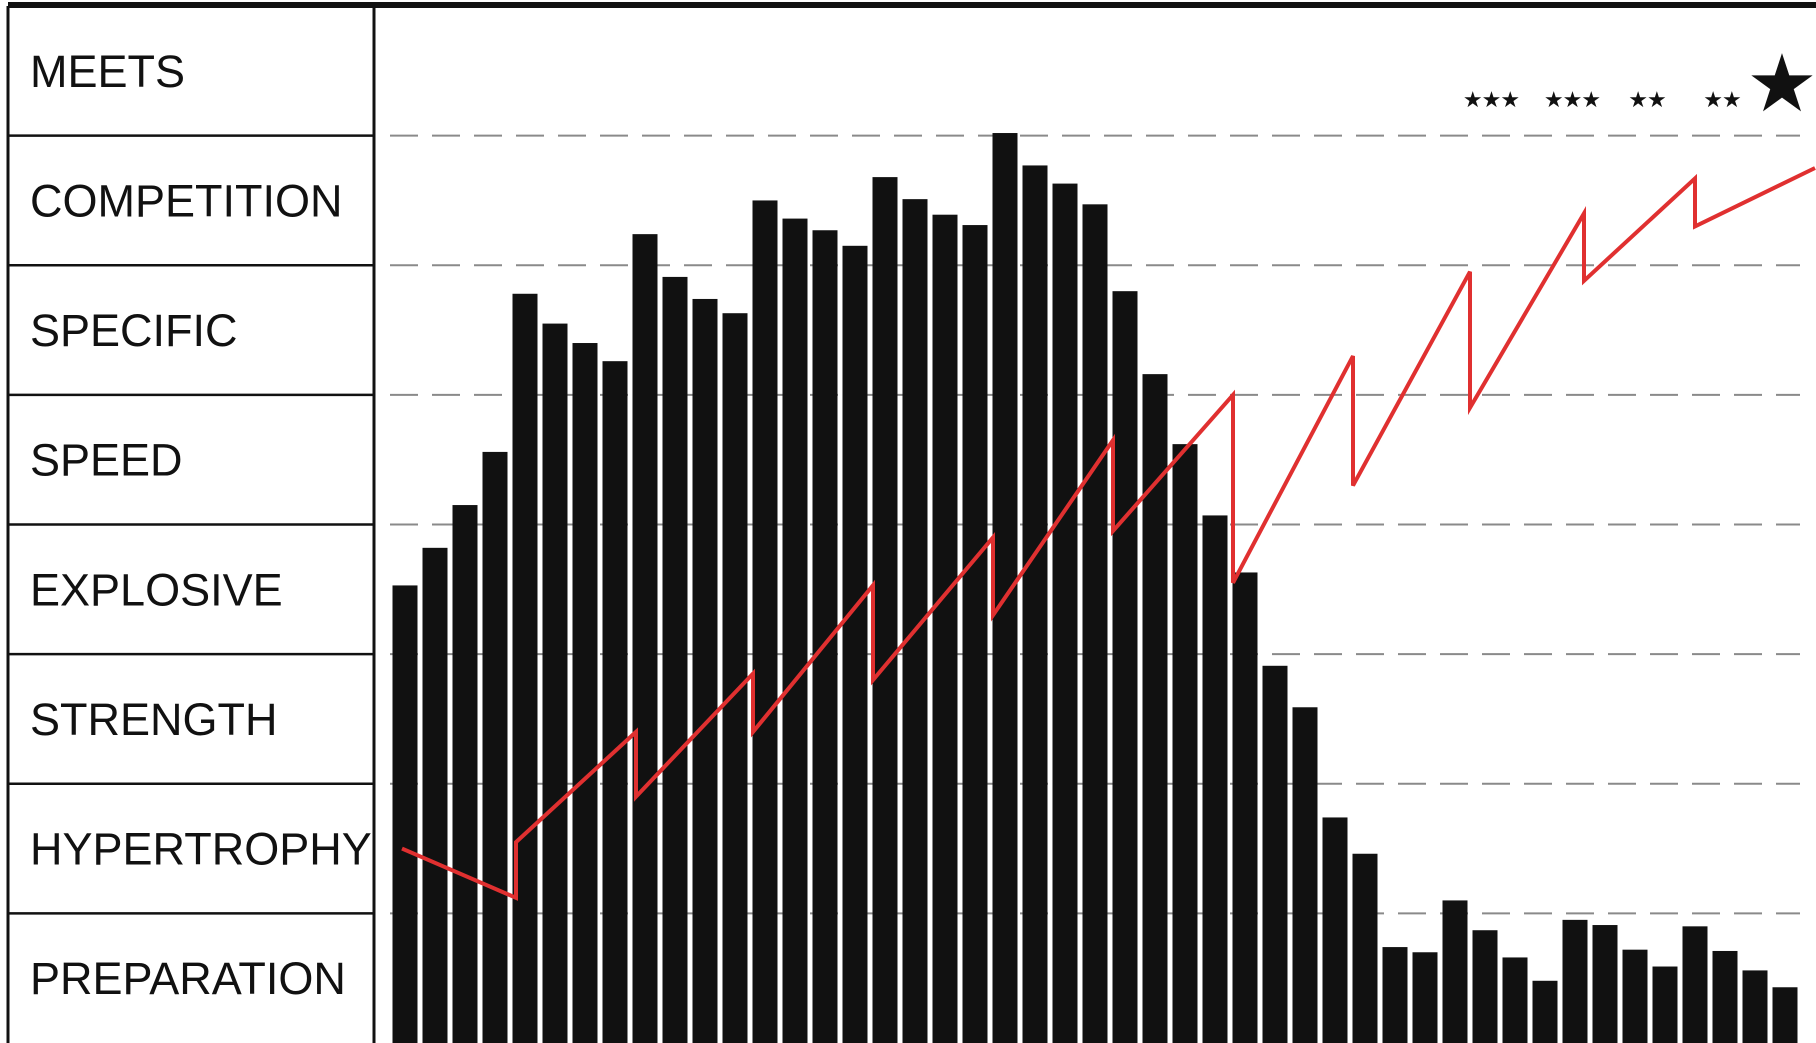 The width and height of the screenshot is (1816, 1043). Describe the element at coordinates (154, 719) in the screenshot. I see `phase-label-strength: STRENGTH` at that location.